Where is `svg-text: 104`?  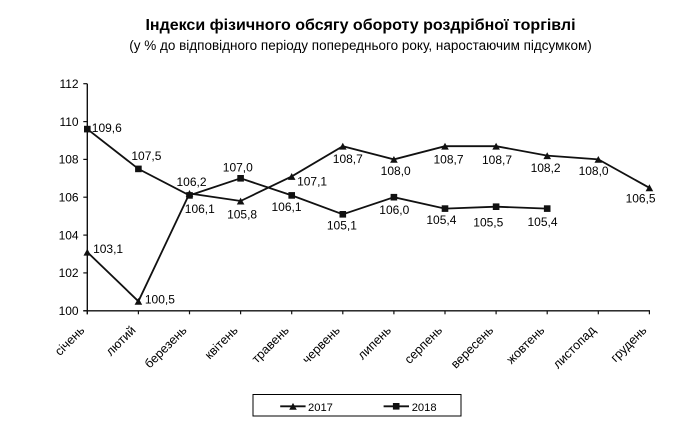
svg-text: 104 is located at coordinates (69, 235).